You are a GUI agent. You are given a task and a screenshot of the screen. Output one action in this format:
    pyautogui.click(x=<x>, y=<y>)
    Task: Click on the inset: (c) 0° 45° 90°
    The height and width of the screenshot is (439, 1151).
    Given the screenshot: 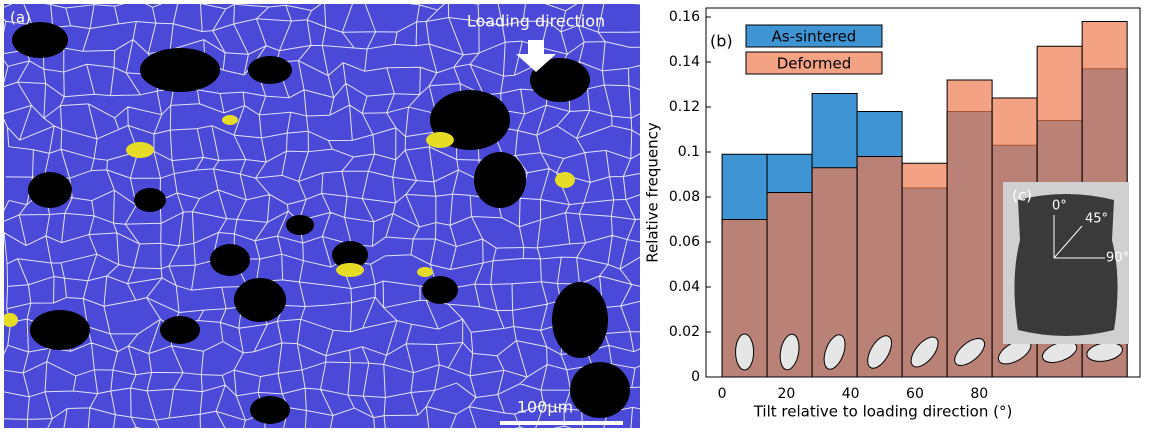 What is the action you would take?
    pyautogui.click(x=1066, y=263)
    